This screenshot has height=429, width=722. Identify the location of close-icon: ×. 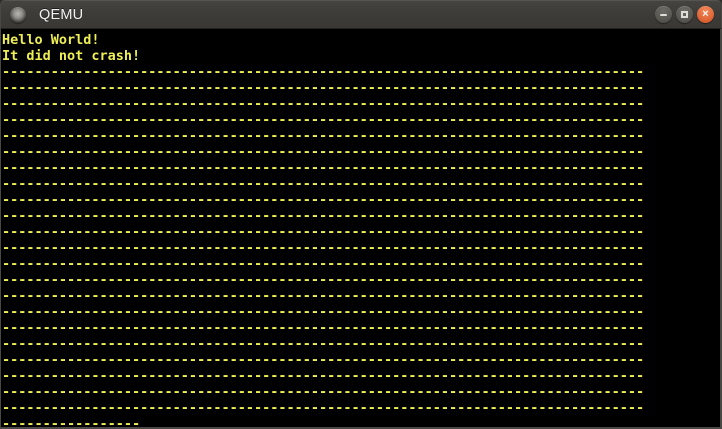
(705, 14).